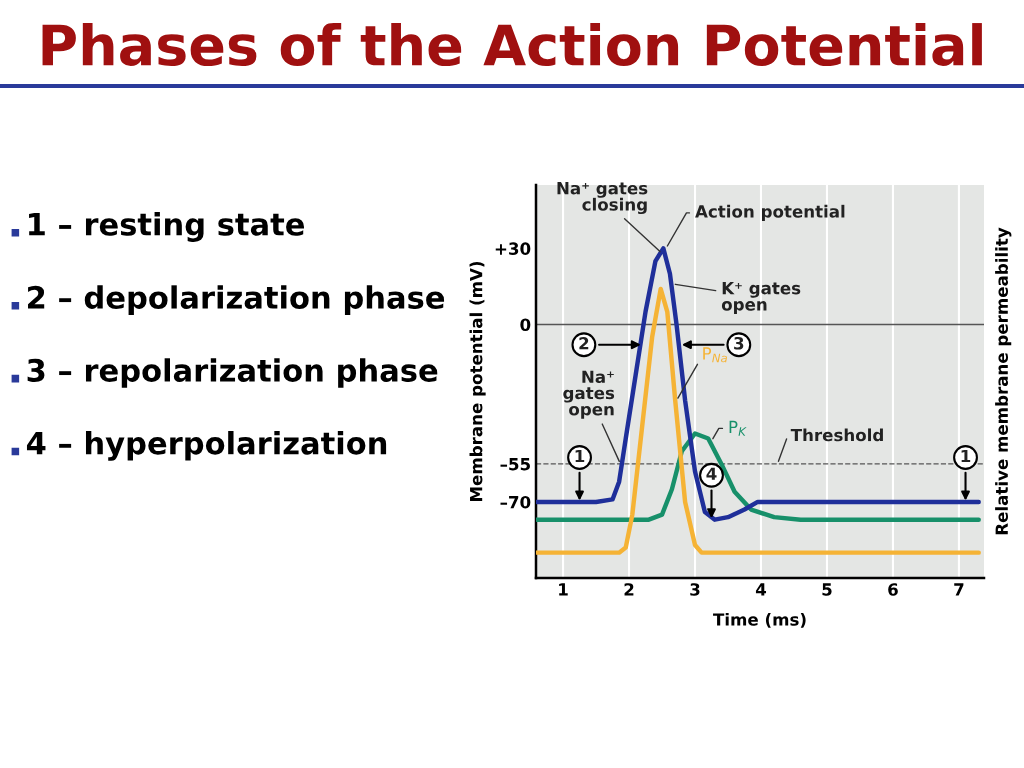 The height and width of the screenshot is (768, 1024). I want to click on chart-title: Phases of the Action Potential, so click(512, 45).